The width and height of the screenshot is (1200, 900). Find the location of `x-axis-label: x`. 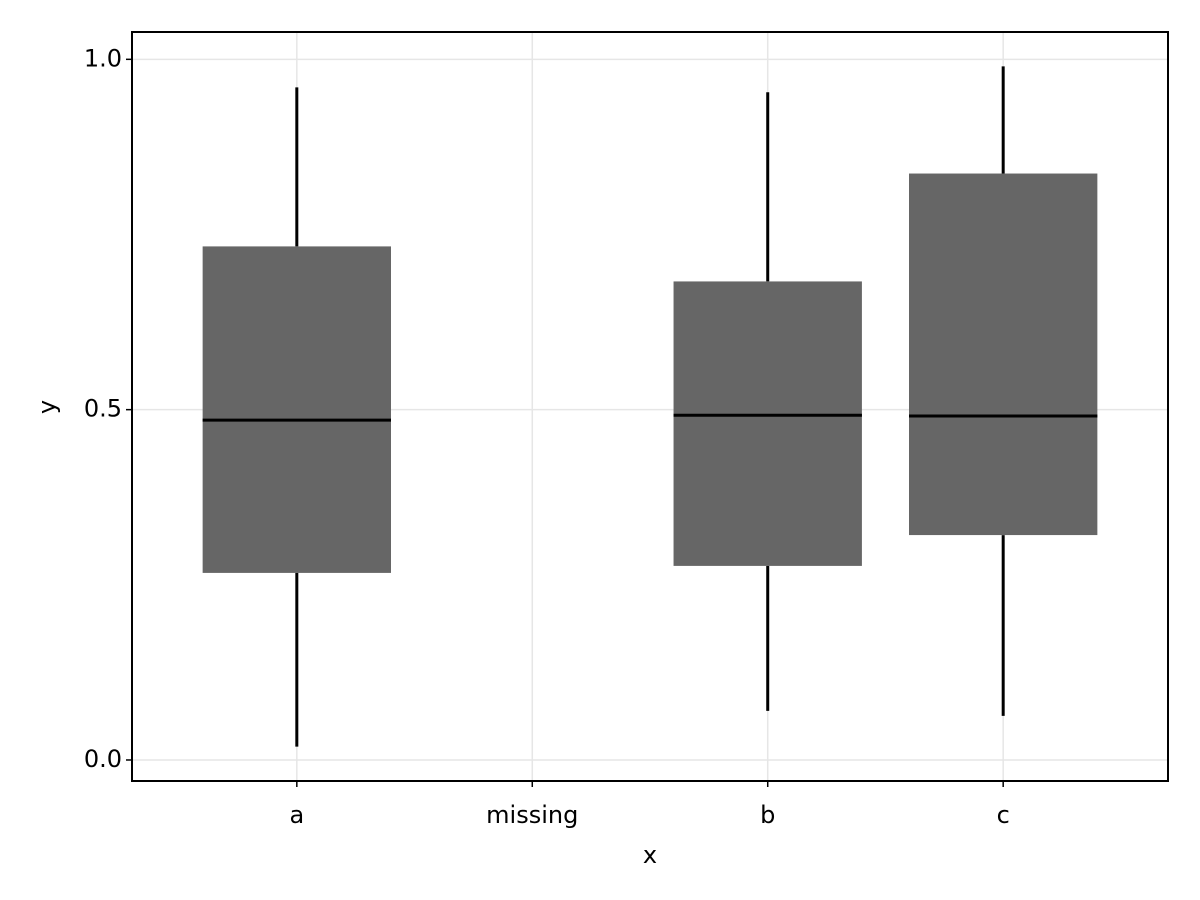

x-axis-label: x is located at coordinates (650, 855).